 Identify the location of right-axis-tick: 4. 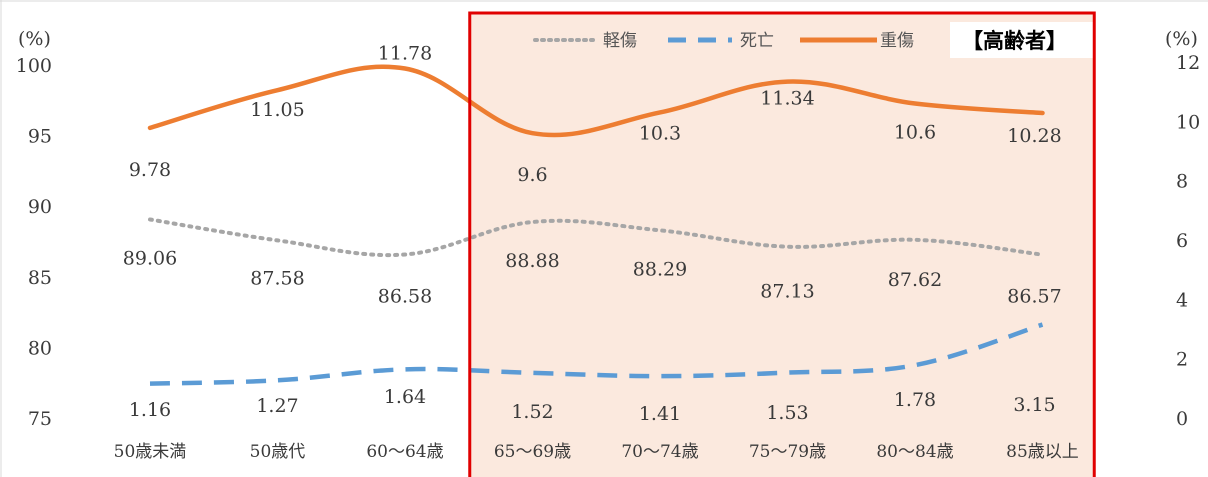
(1182, 300).